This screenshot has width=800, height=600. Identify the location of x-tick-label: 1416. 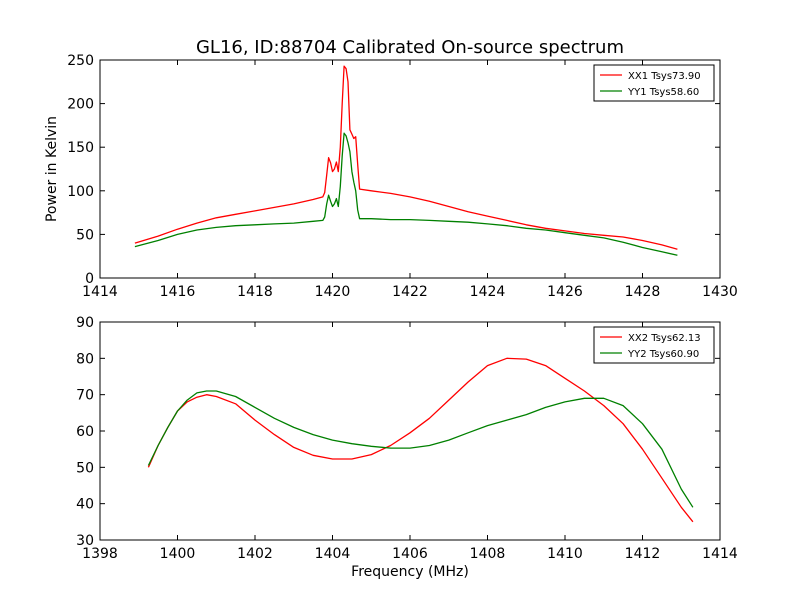
(178, 292).